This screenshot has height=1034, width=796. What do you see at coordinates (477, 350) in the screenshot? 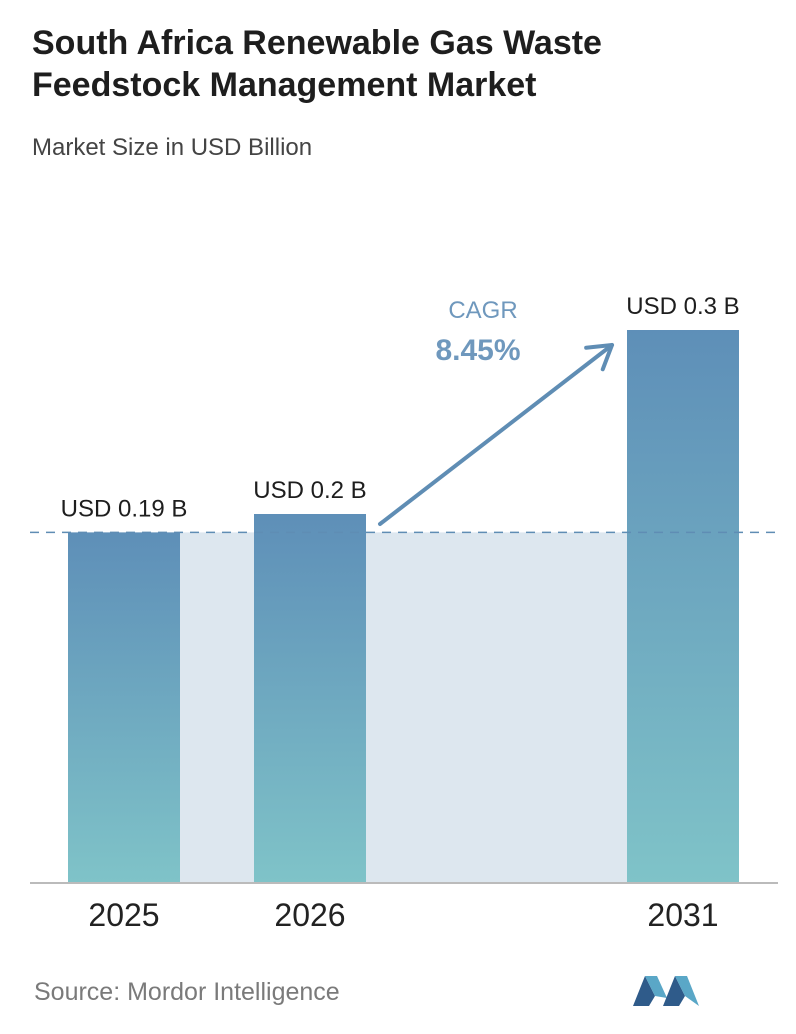
I see `cagr-value: 8.45%` at bounding box center [477, 350].